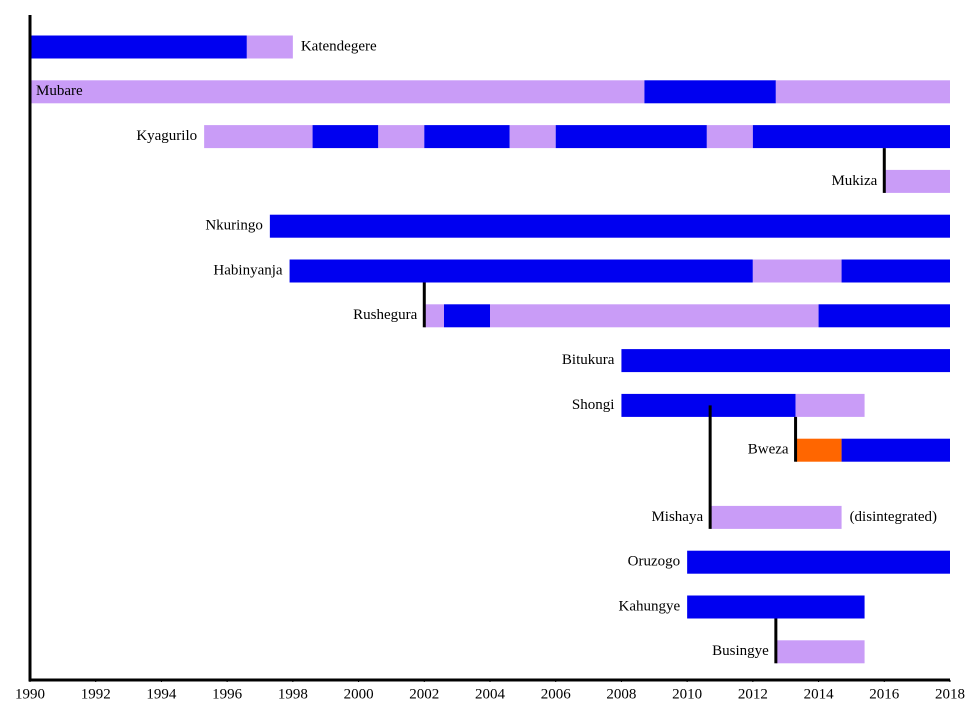  Describe the element at coordinates (556, 694) in the screenshot. I see `x-tick-label: 2006` at that location.